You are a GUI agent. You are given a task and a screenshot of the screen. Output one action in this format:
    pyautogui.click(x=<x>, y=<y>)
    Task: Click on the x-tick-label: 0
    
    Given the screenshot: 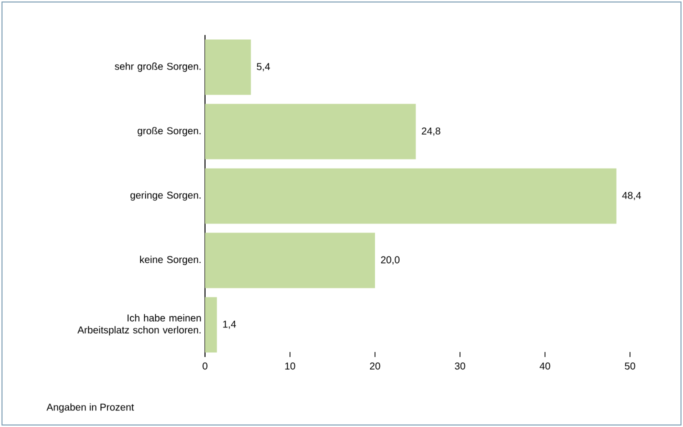 What is the action you would take?
    pyautogui.click(x=205, y=366)
    